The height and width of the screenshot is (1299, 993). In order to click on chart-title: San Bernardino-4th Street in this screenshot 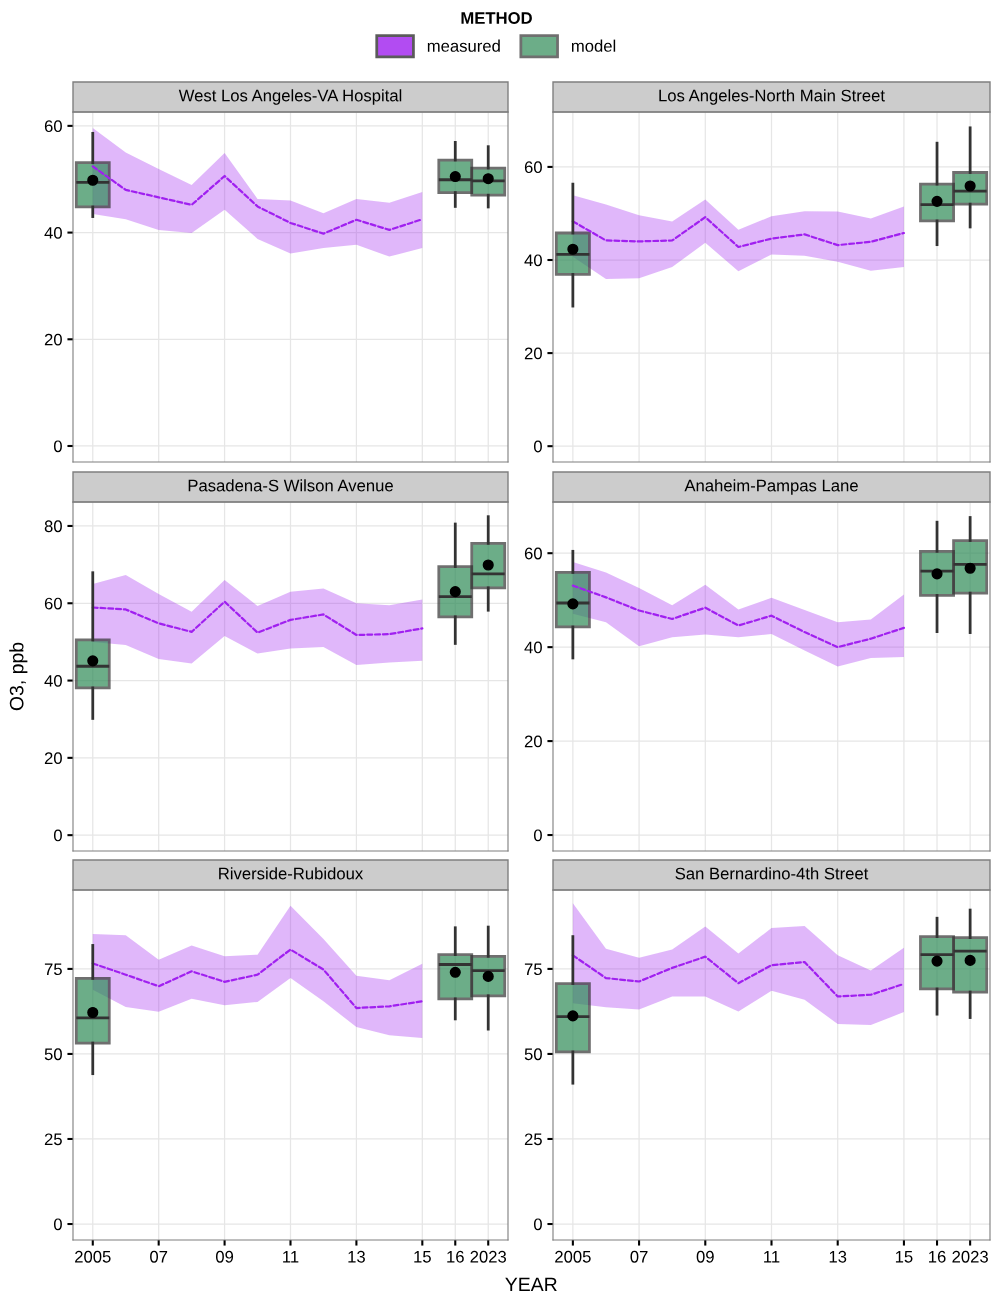, I will do `click(772, 873)`.